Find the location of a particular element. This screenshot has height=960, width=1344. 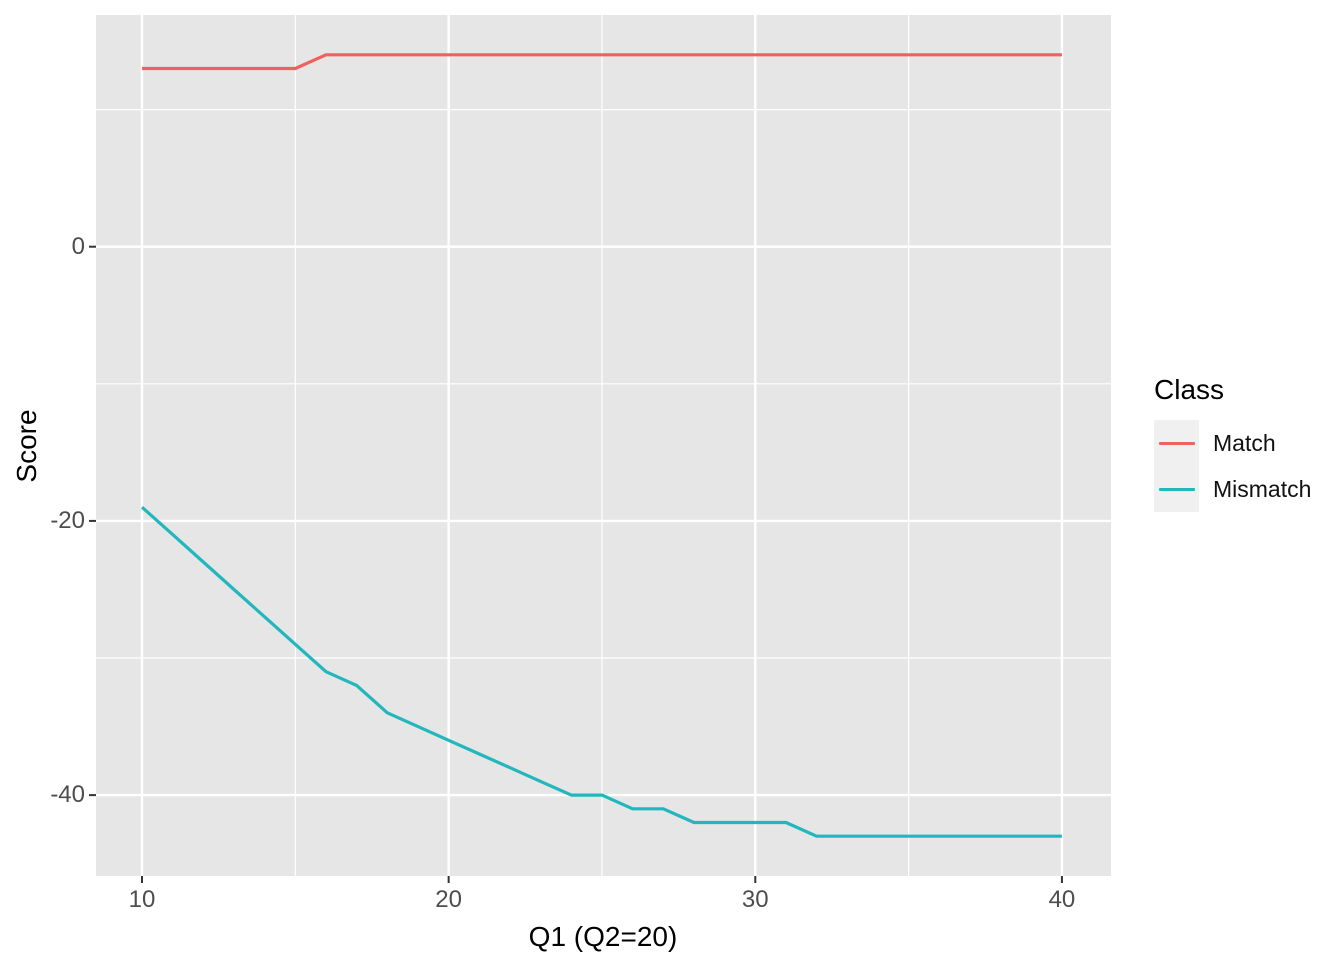

legend-key-mismatch is located at coordinates (1176, 489).